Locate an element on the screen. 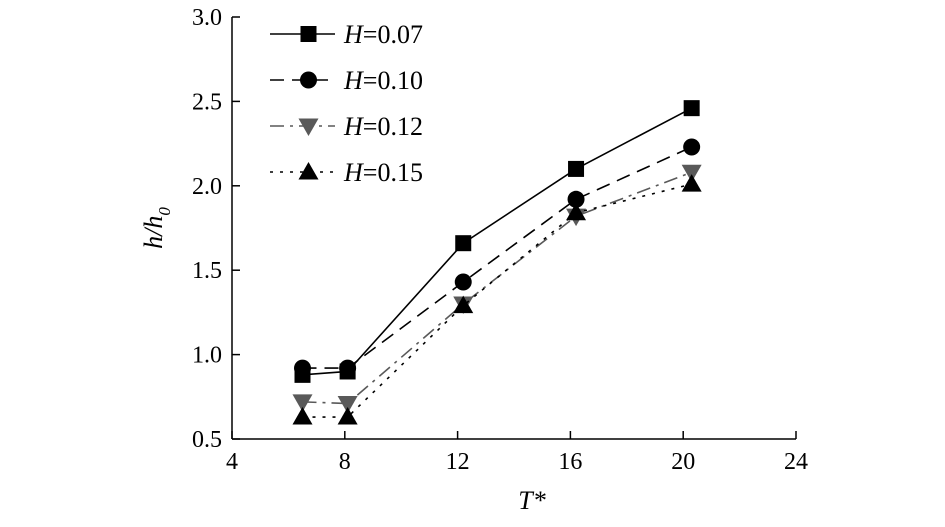 Image resolution: width=945 pixels, height=527 pixels. legend-entry: H=0.07 is located at coordinates (346, 34).